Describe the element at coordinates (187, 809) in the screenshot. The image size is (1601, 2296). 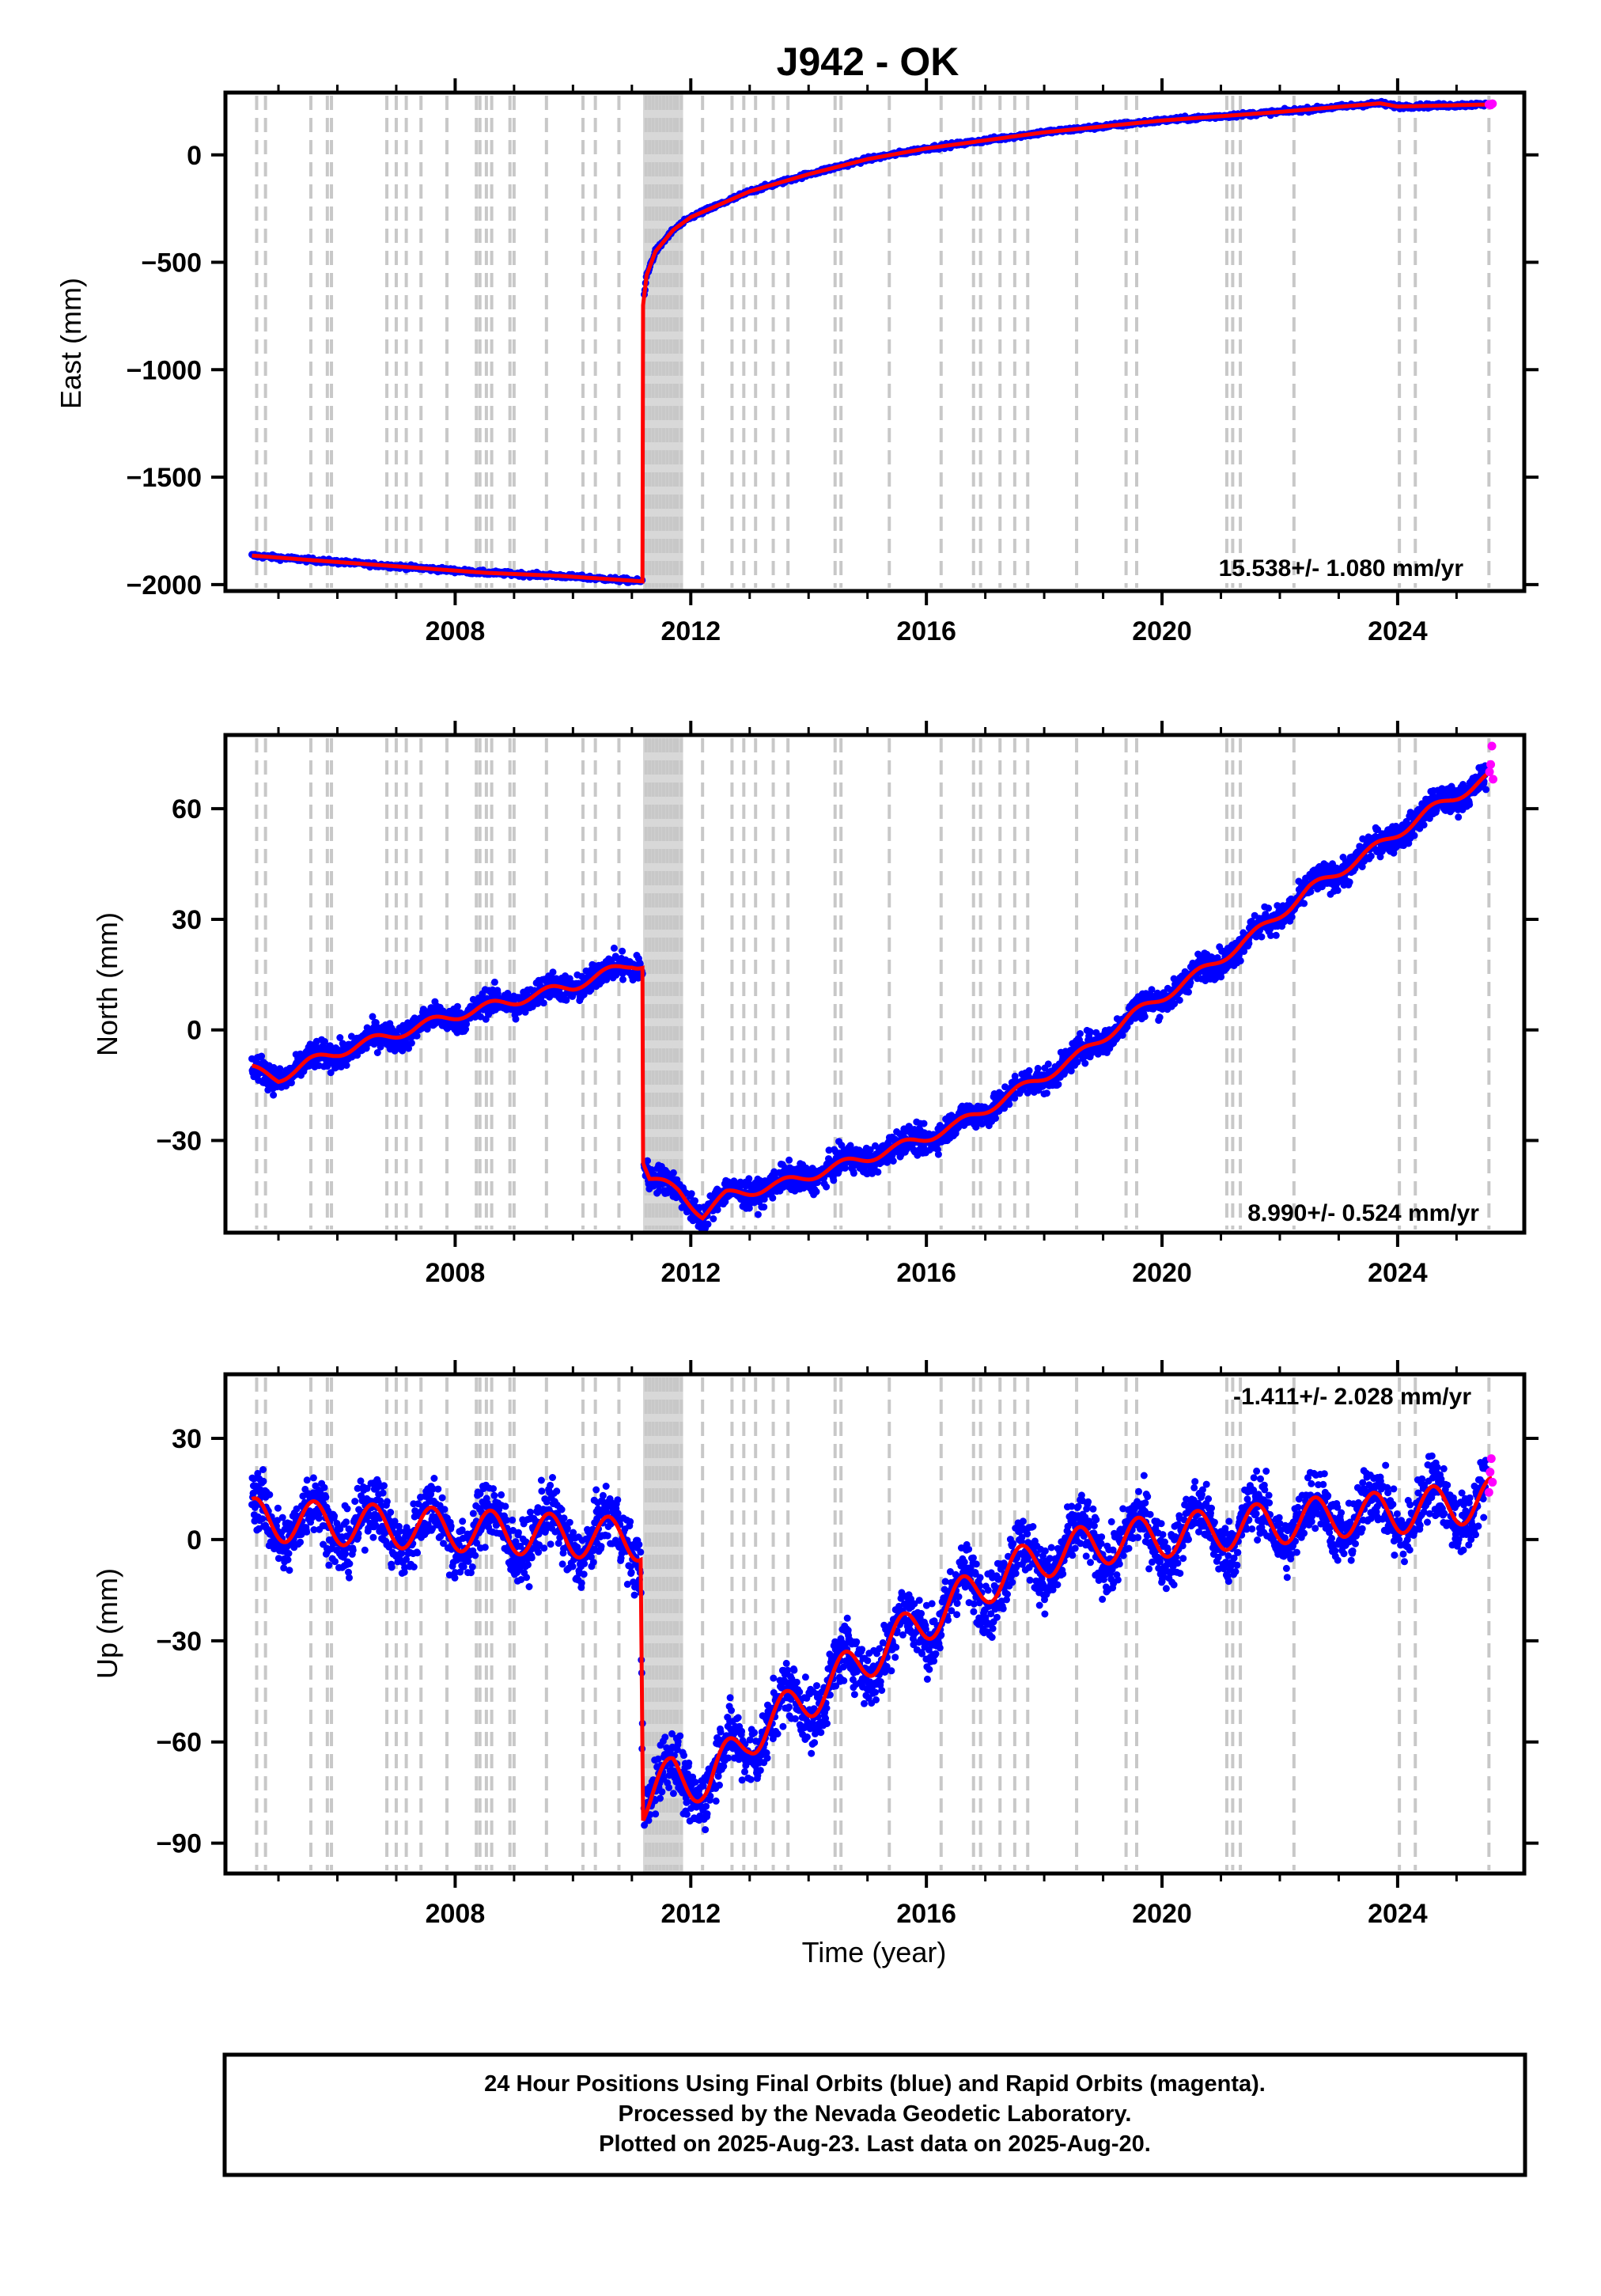
I see `y-tick-label: 60` at that location.